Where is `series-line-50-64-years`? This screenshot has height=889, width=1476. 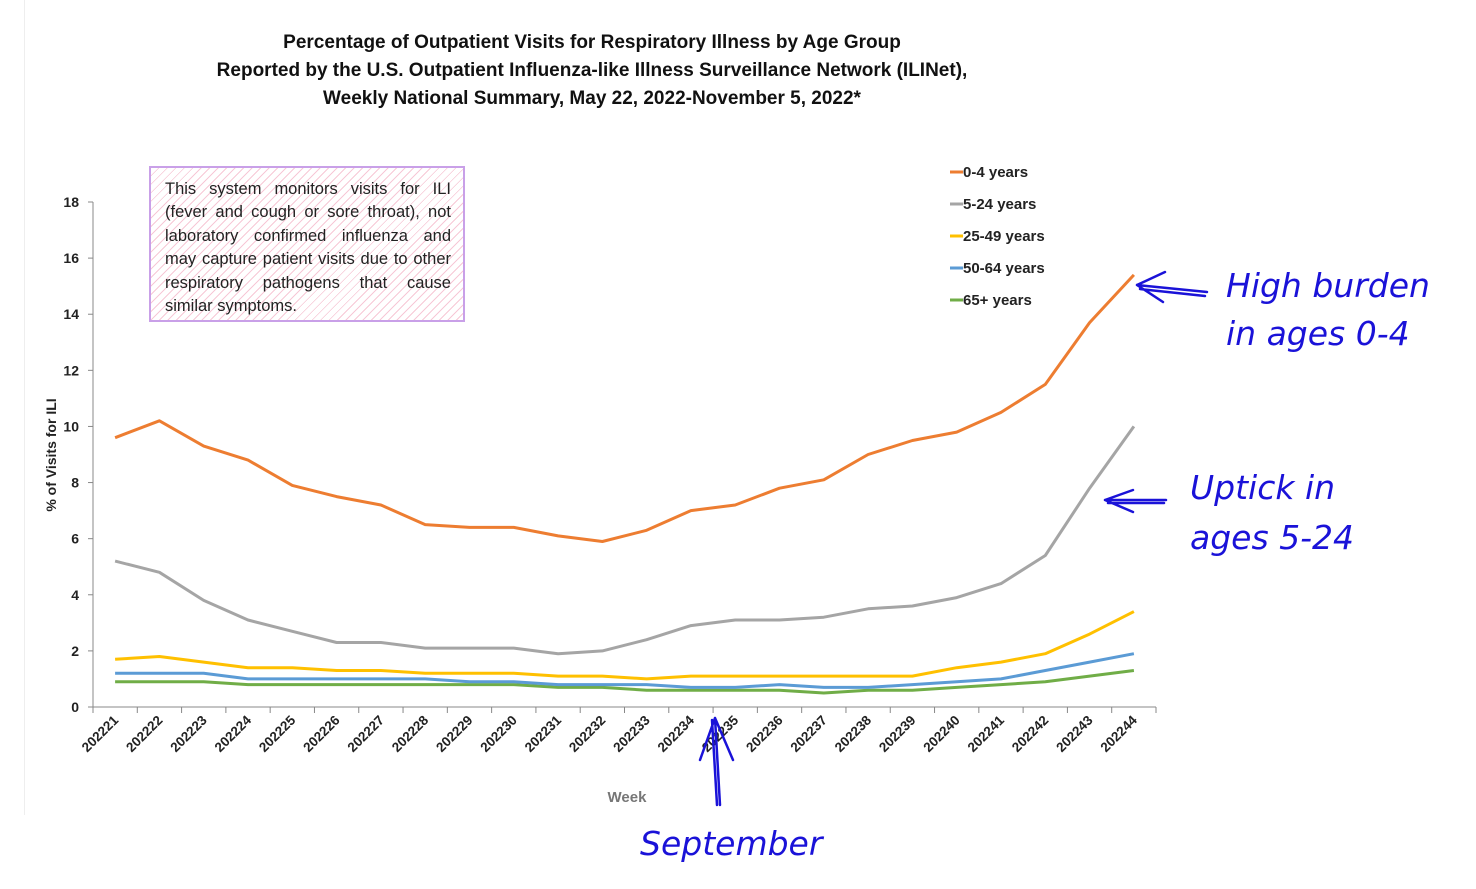
series-line-50-64-years is located at coordinates (625, 670).